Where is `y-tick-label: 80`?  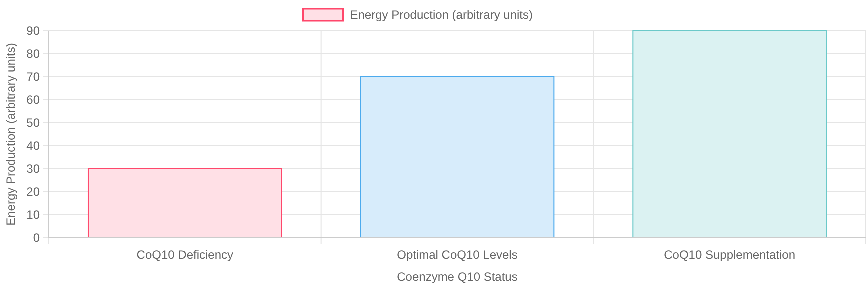 y-tick-label: 80 is located at coordinates (33, 54).